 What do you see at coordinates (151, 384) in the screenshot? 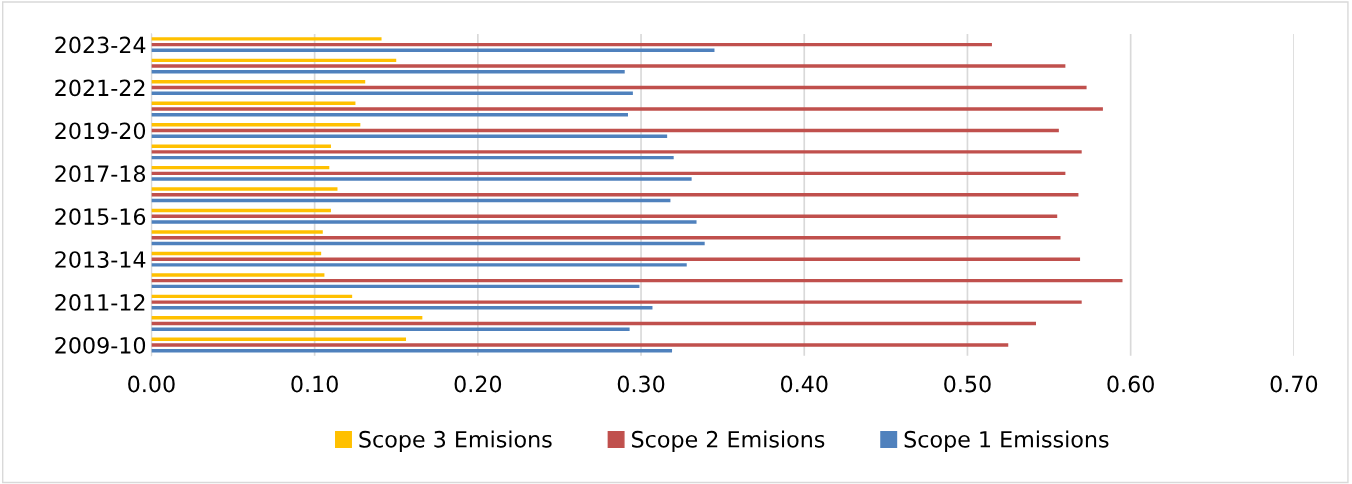
I see `x-tick-label: 0.00` at bounding box center [151, 384].